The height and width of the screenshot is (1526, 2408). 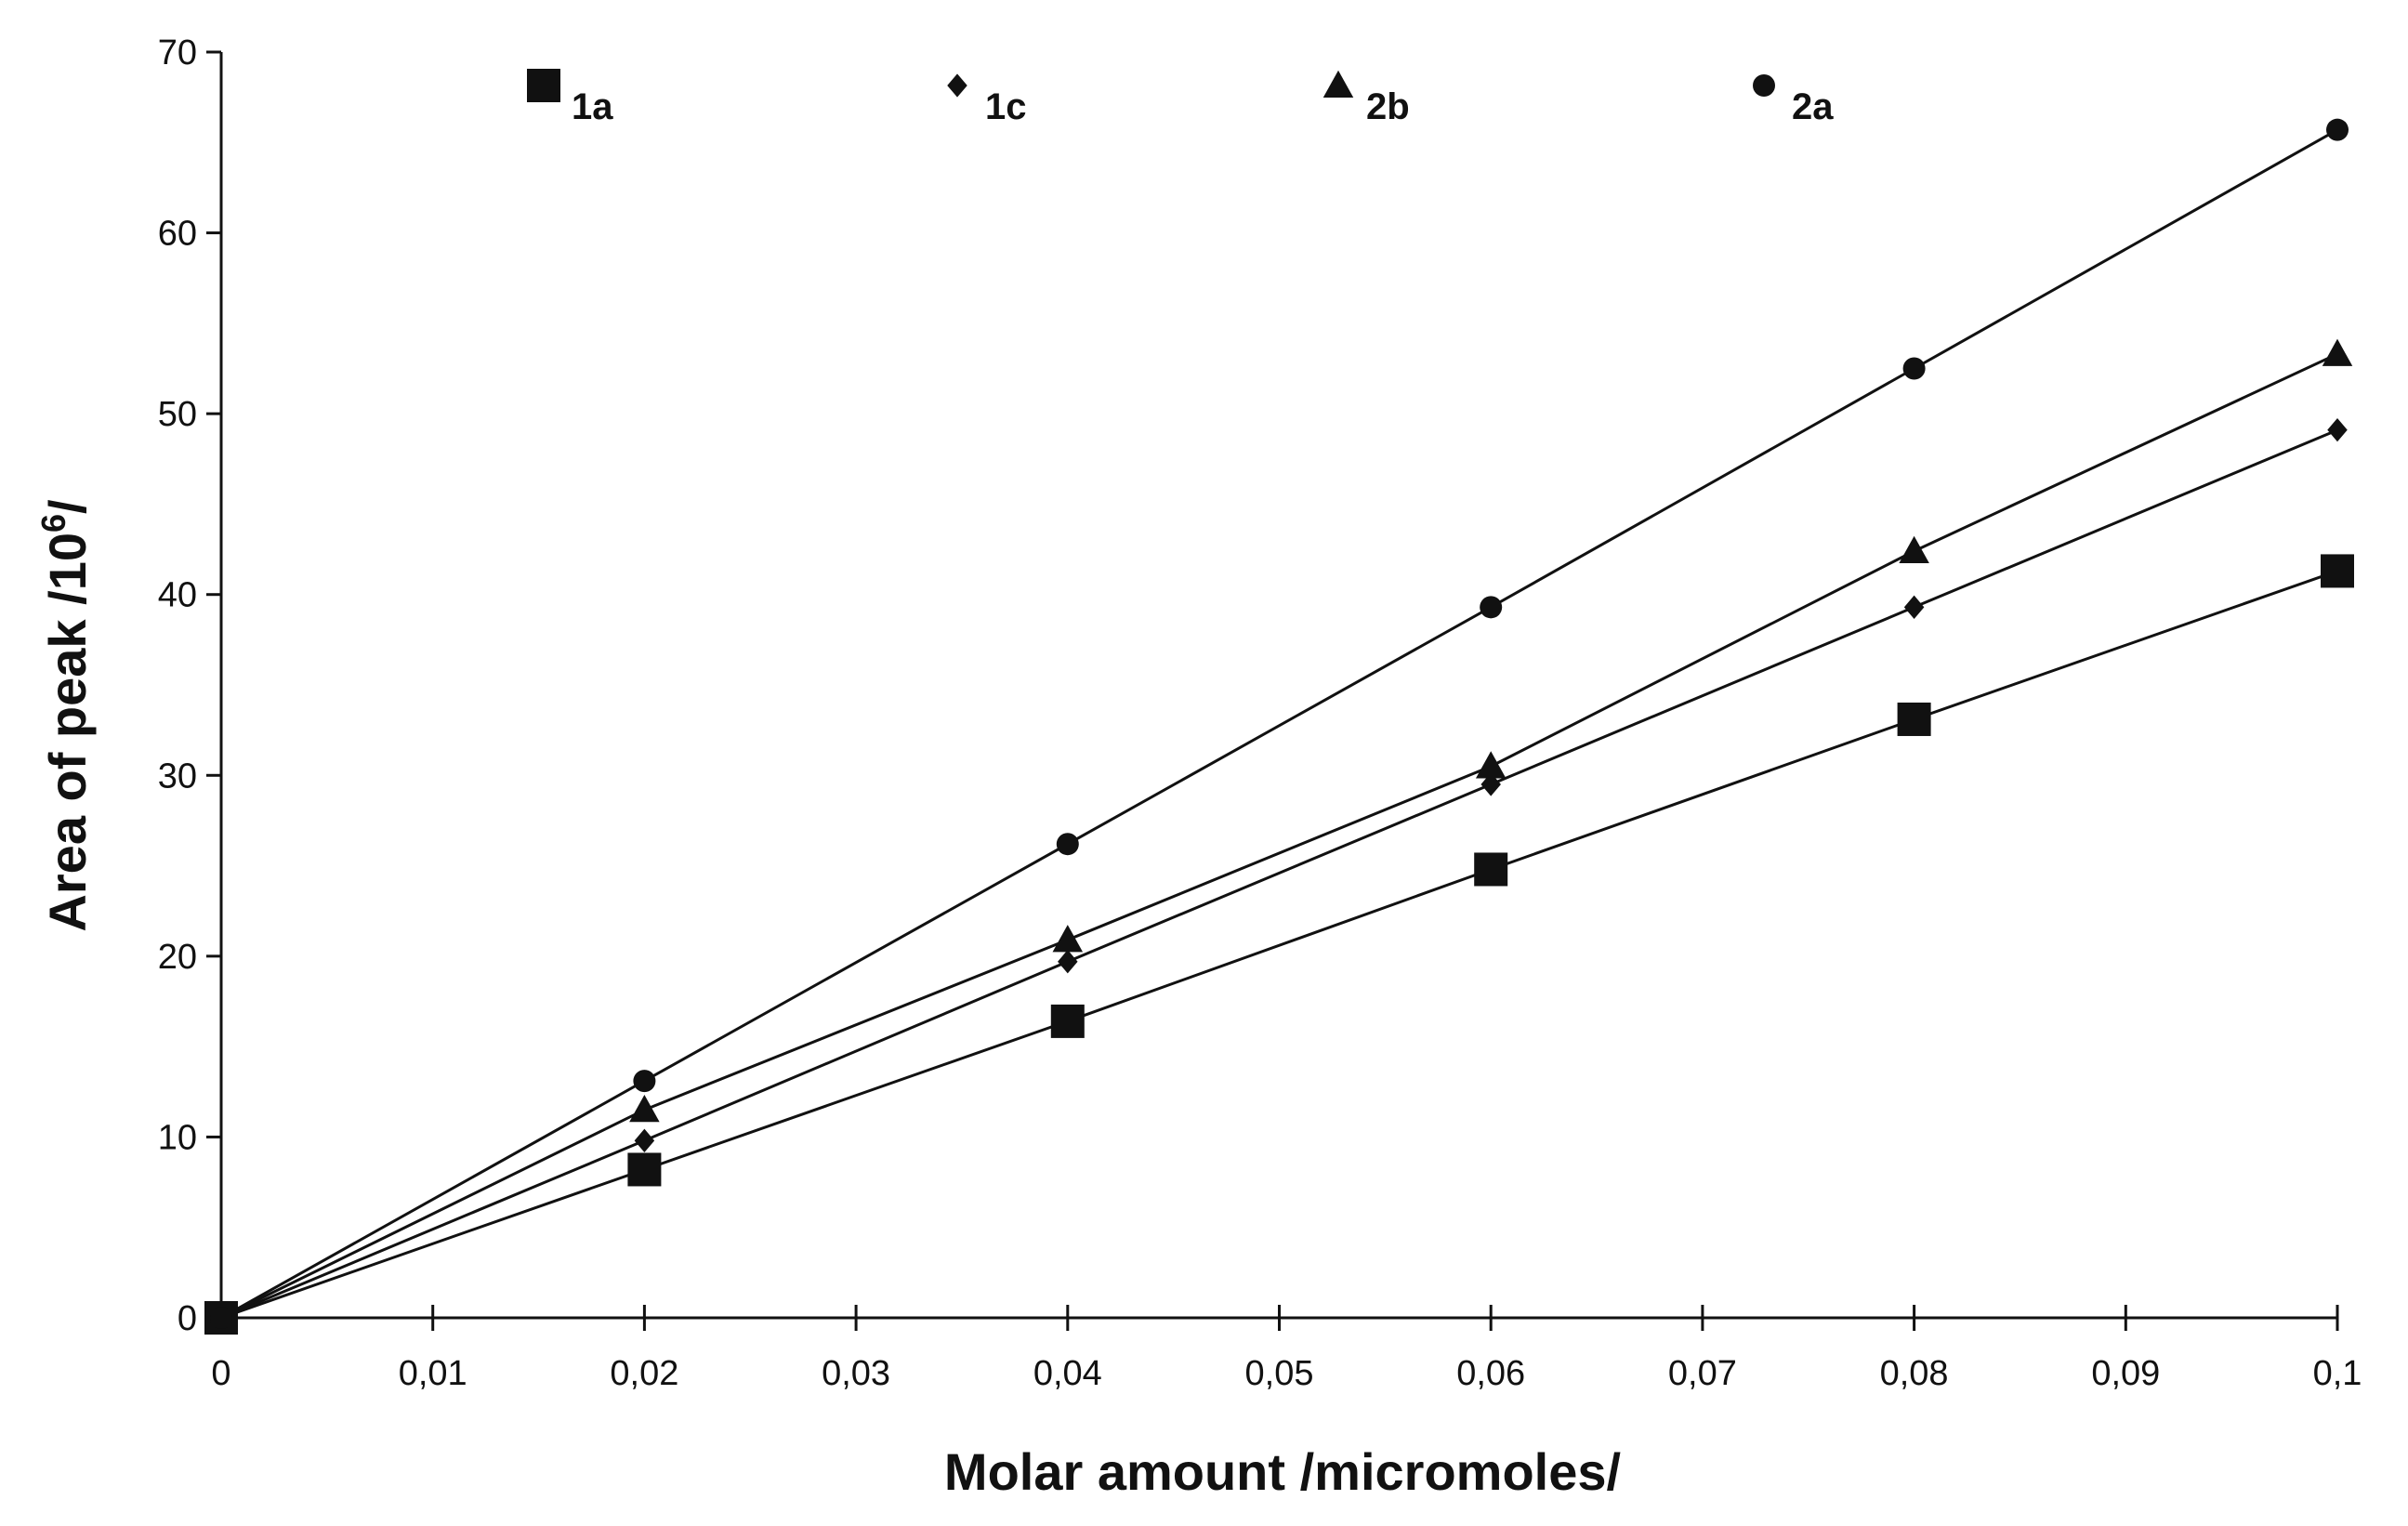 What do you see at coordinates (177, 595) in the screenshot?
I see `y-tick-label: 40` at bounding box center [177, 595].